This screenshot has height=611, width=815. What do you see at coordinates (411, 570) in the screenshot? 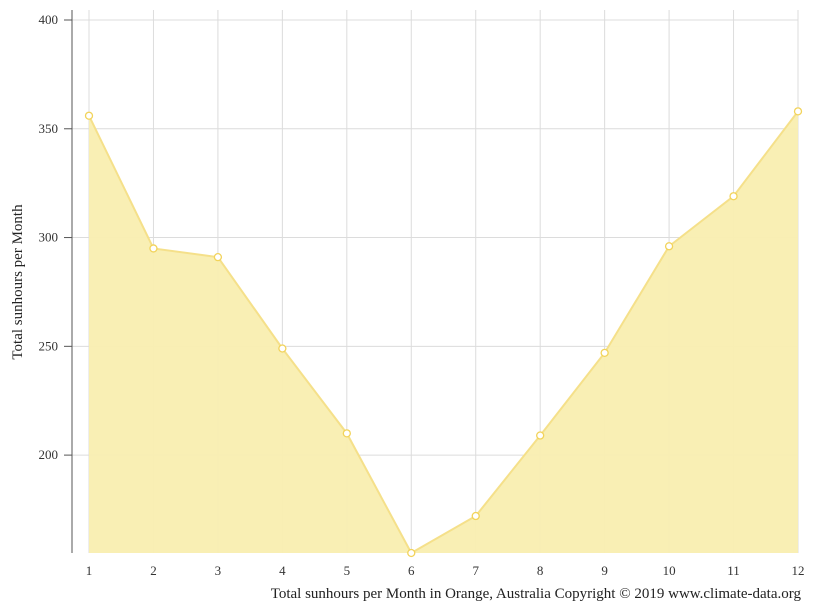
I see `x-tick-label: 6` at bounding box center [411, 570].